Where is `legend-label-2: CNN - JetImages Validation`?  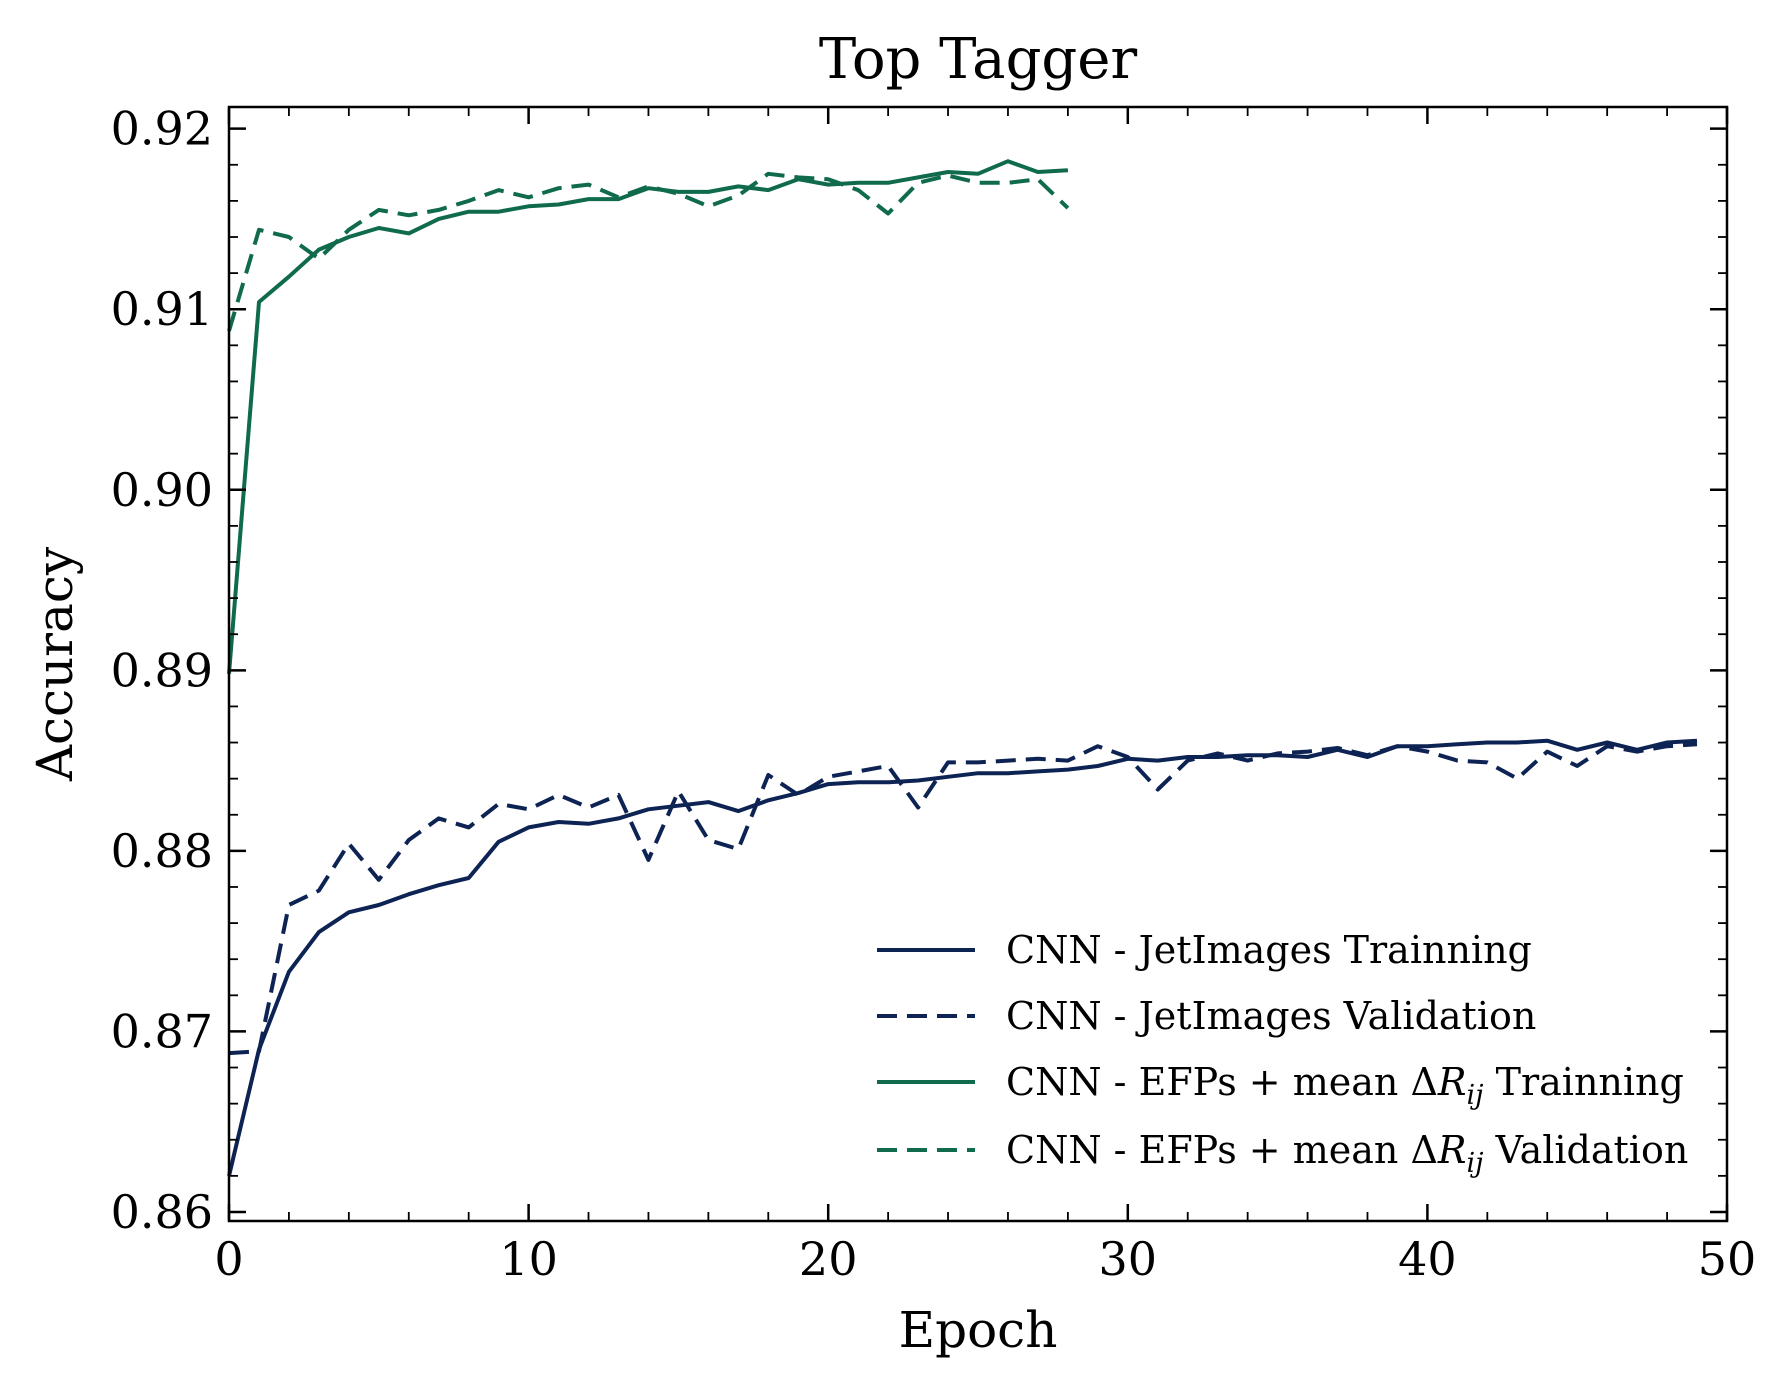 legend-label-2: CNN - JetImages Validation is located at coordinates (1271, 1016).